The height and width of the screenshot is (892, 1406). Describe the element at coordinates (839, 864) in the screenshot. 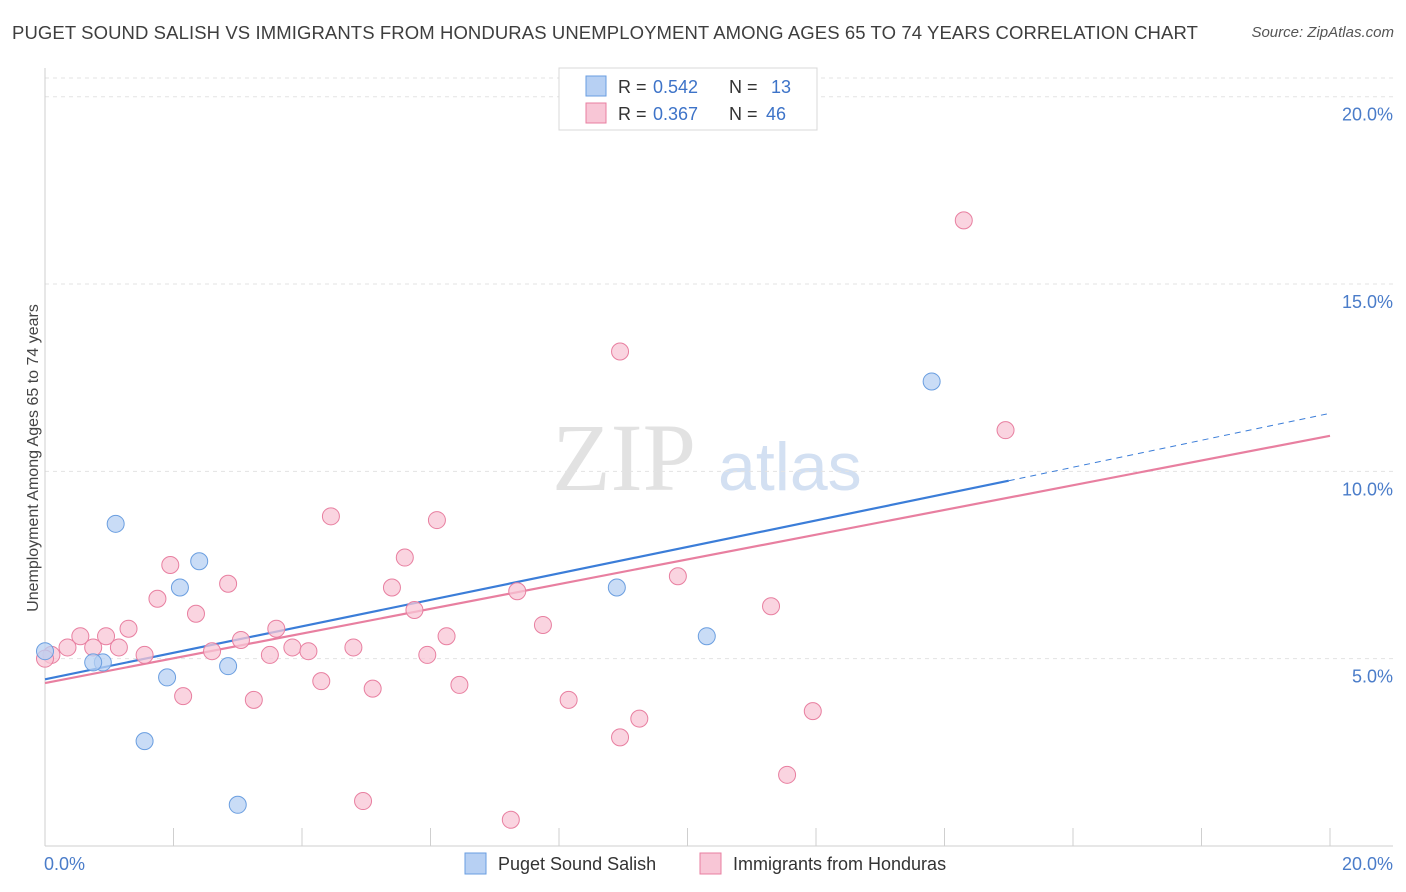

I see `bottom-legend-label-honduras: Immigrants from Honduras` at that location.